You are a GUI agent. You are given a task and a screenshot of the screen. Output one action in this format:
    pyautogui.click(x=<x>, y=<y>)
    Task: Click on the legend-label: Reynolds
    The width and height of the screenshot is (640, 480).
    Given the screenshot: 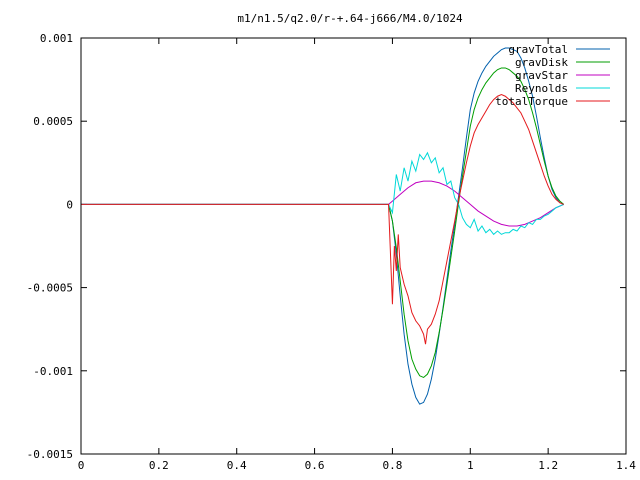 What is the action you would take?
    pyautogui.click(x=541, y=88)
    